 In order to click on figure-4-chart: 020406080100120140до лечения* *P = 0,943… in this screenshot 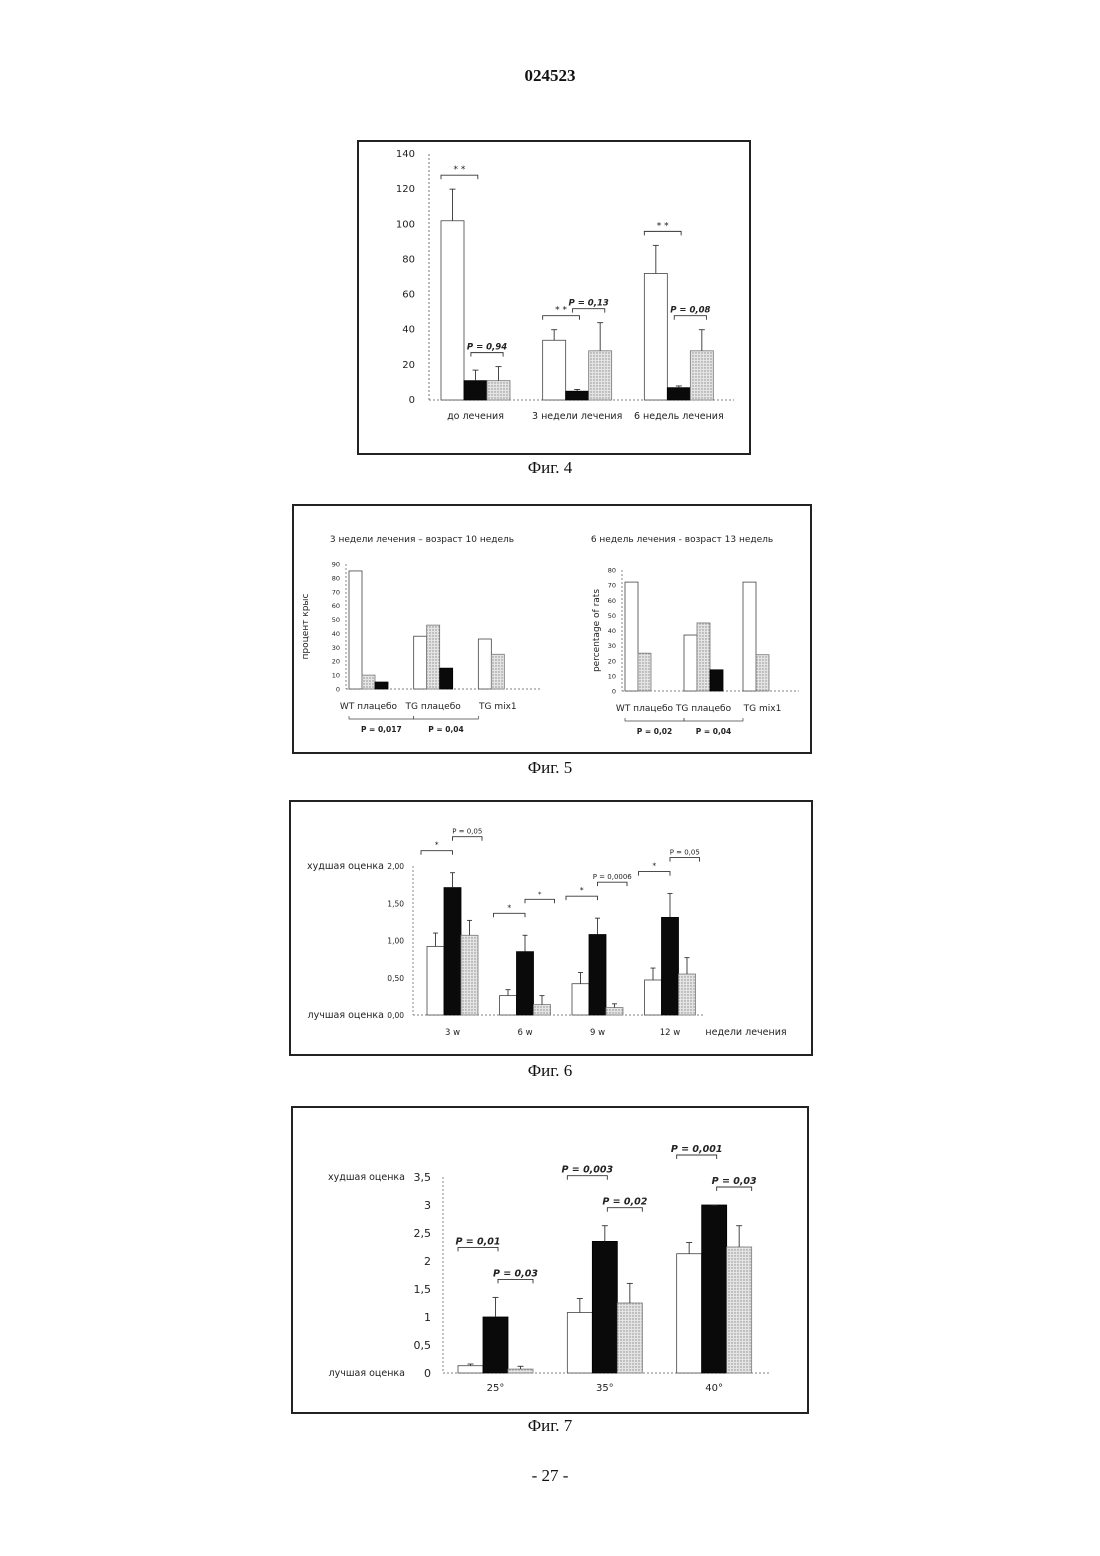, I will do `click(556, 299)`.